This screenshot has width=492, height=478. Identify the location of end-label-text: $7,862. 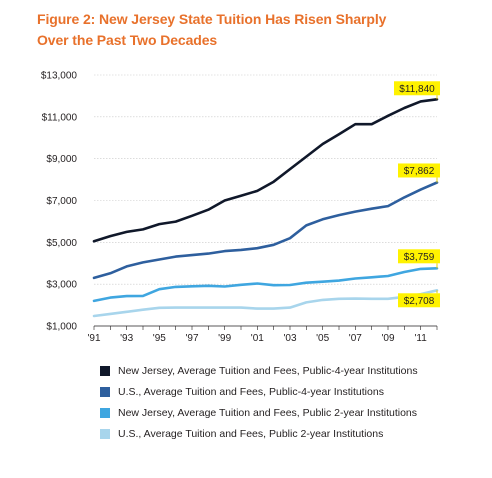
(419, 171).